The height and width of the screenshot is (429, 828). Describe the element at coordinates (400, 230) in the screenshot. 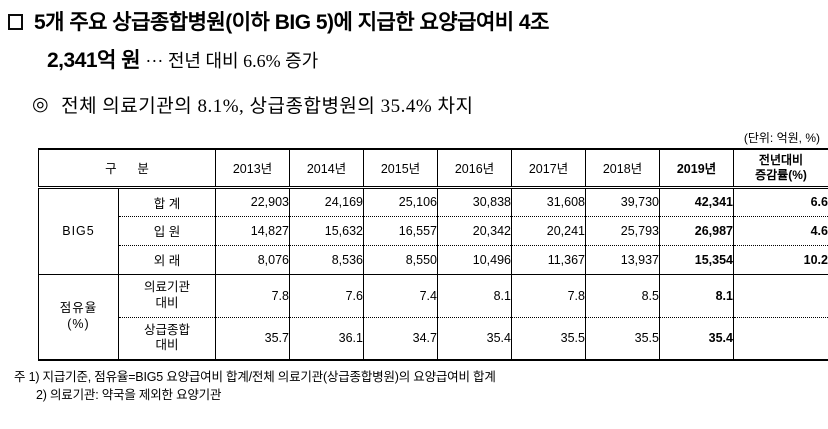

I see `cell-value: 16,557` at that location.